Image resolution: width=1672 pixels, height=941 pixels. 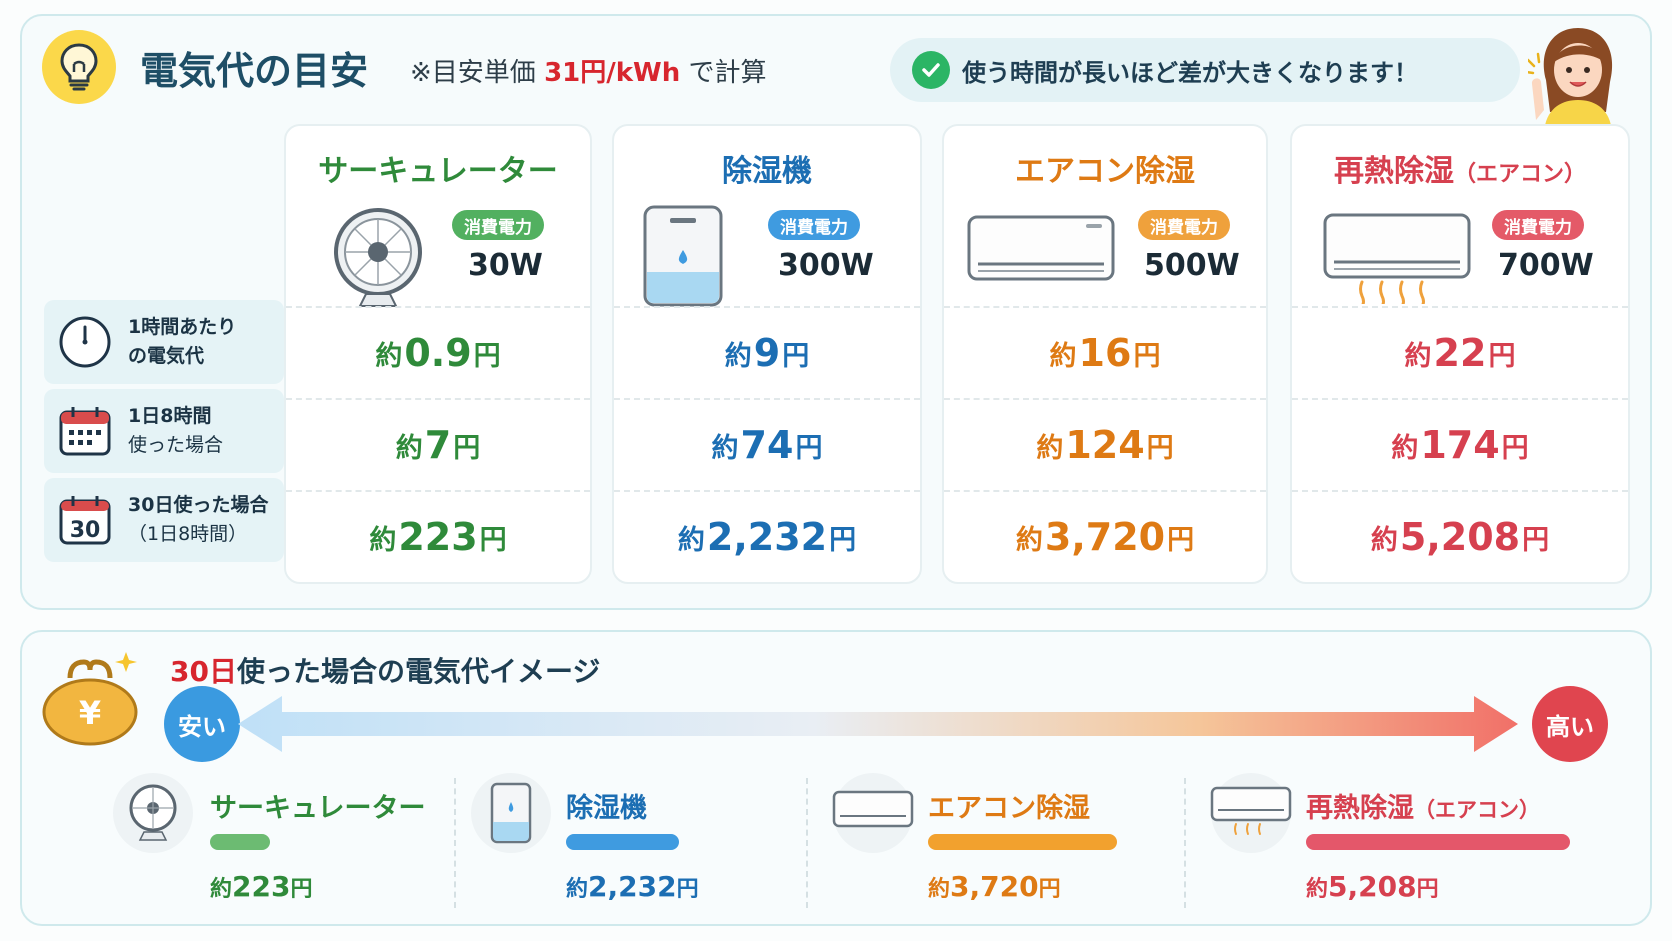 I want to click on monthly-cost: 約3,720円, so click(x=994, y=886).